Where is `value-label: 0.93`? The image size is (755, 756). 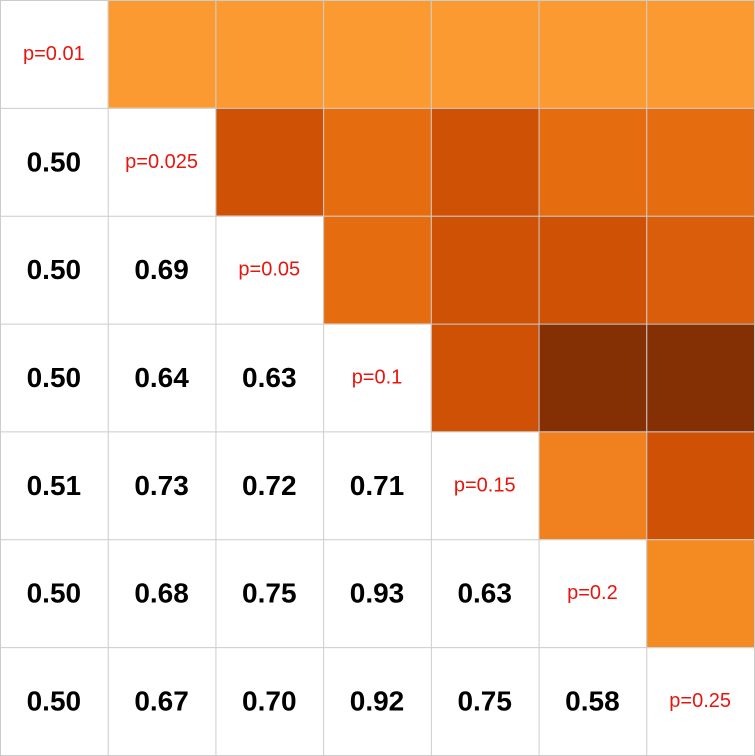 value-label: 0.93 is located at coordinates (377, 593).